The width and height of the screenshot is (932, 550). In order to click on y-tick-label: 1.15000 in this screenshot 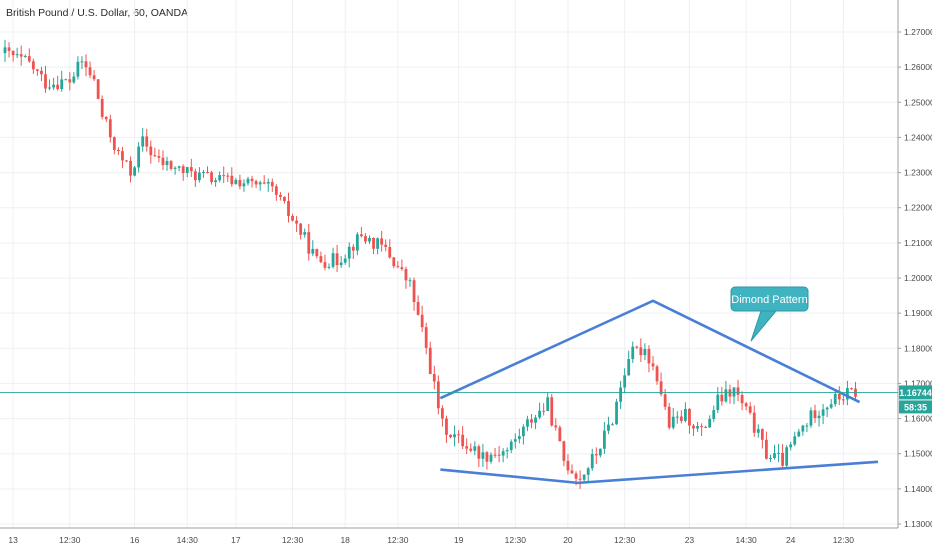, I will do `click(918, 454)`.